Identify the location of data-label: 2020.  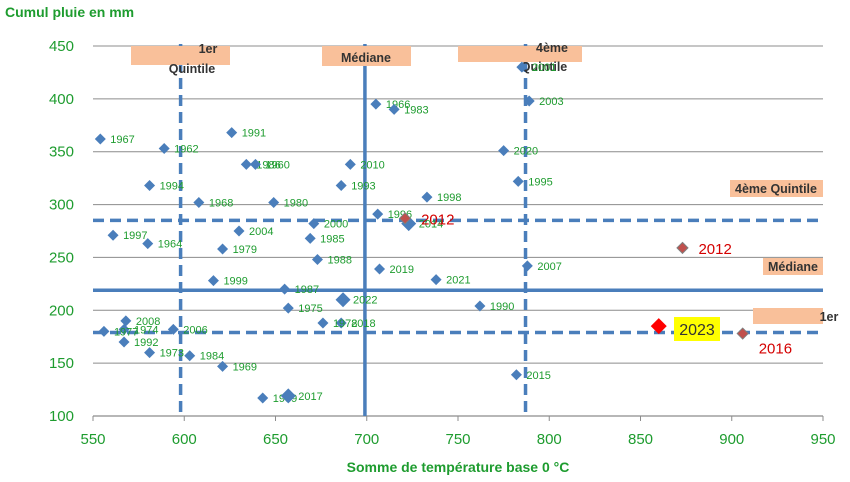
(526, 152).